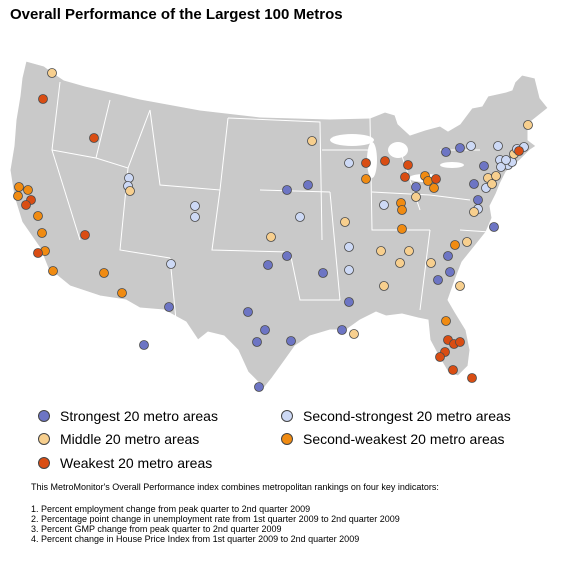 The image size is (561, 564). Describe the element at coordinates (44, 439) in the screenshot. I see `legend-marker-middle` at that location.